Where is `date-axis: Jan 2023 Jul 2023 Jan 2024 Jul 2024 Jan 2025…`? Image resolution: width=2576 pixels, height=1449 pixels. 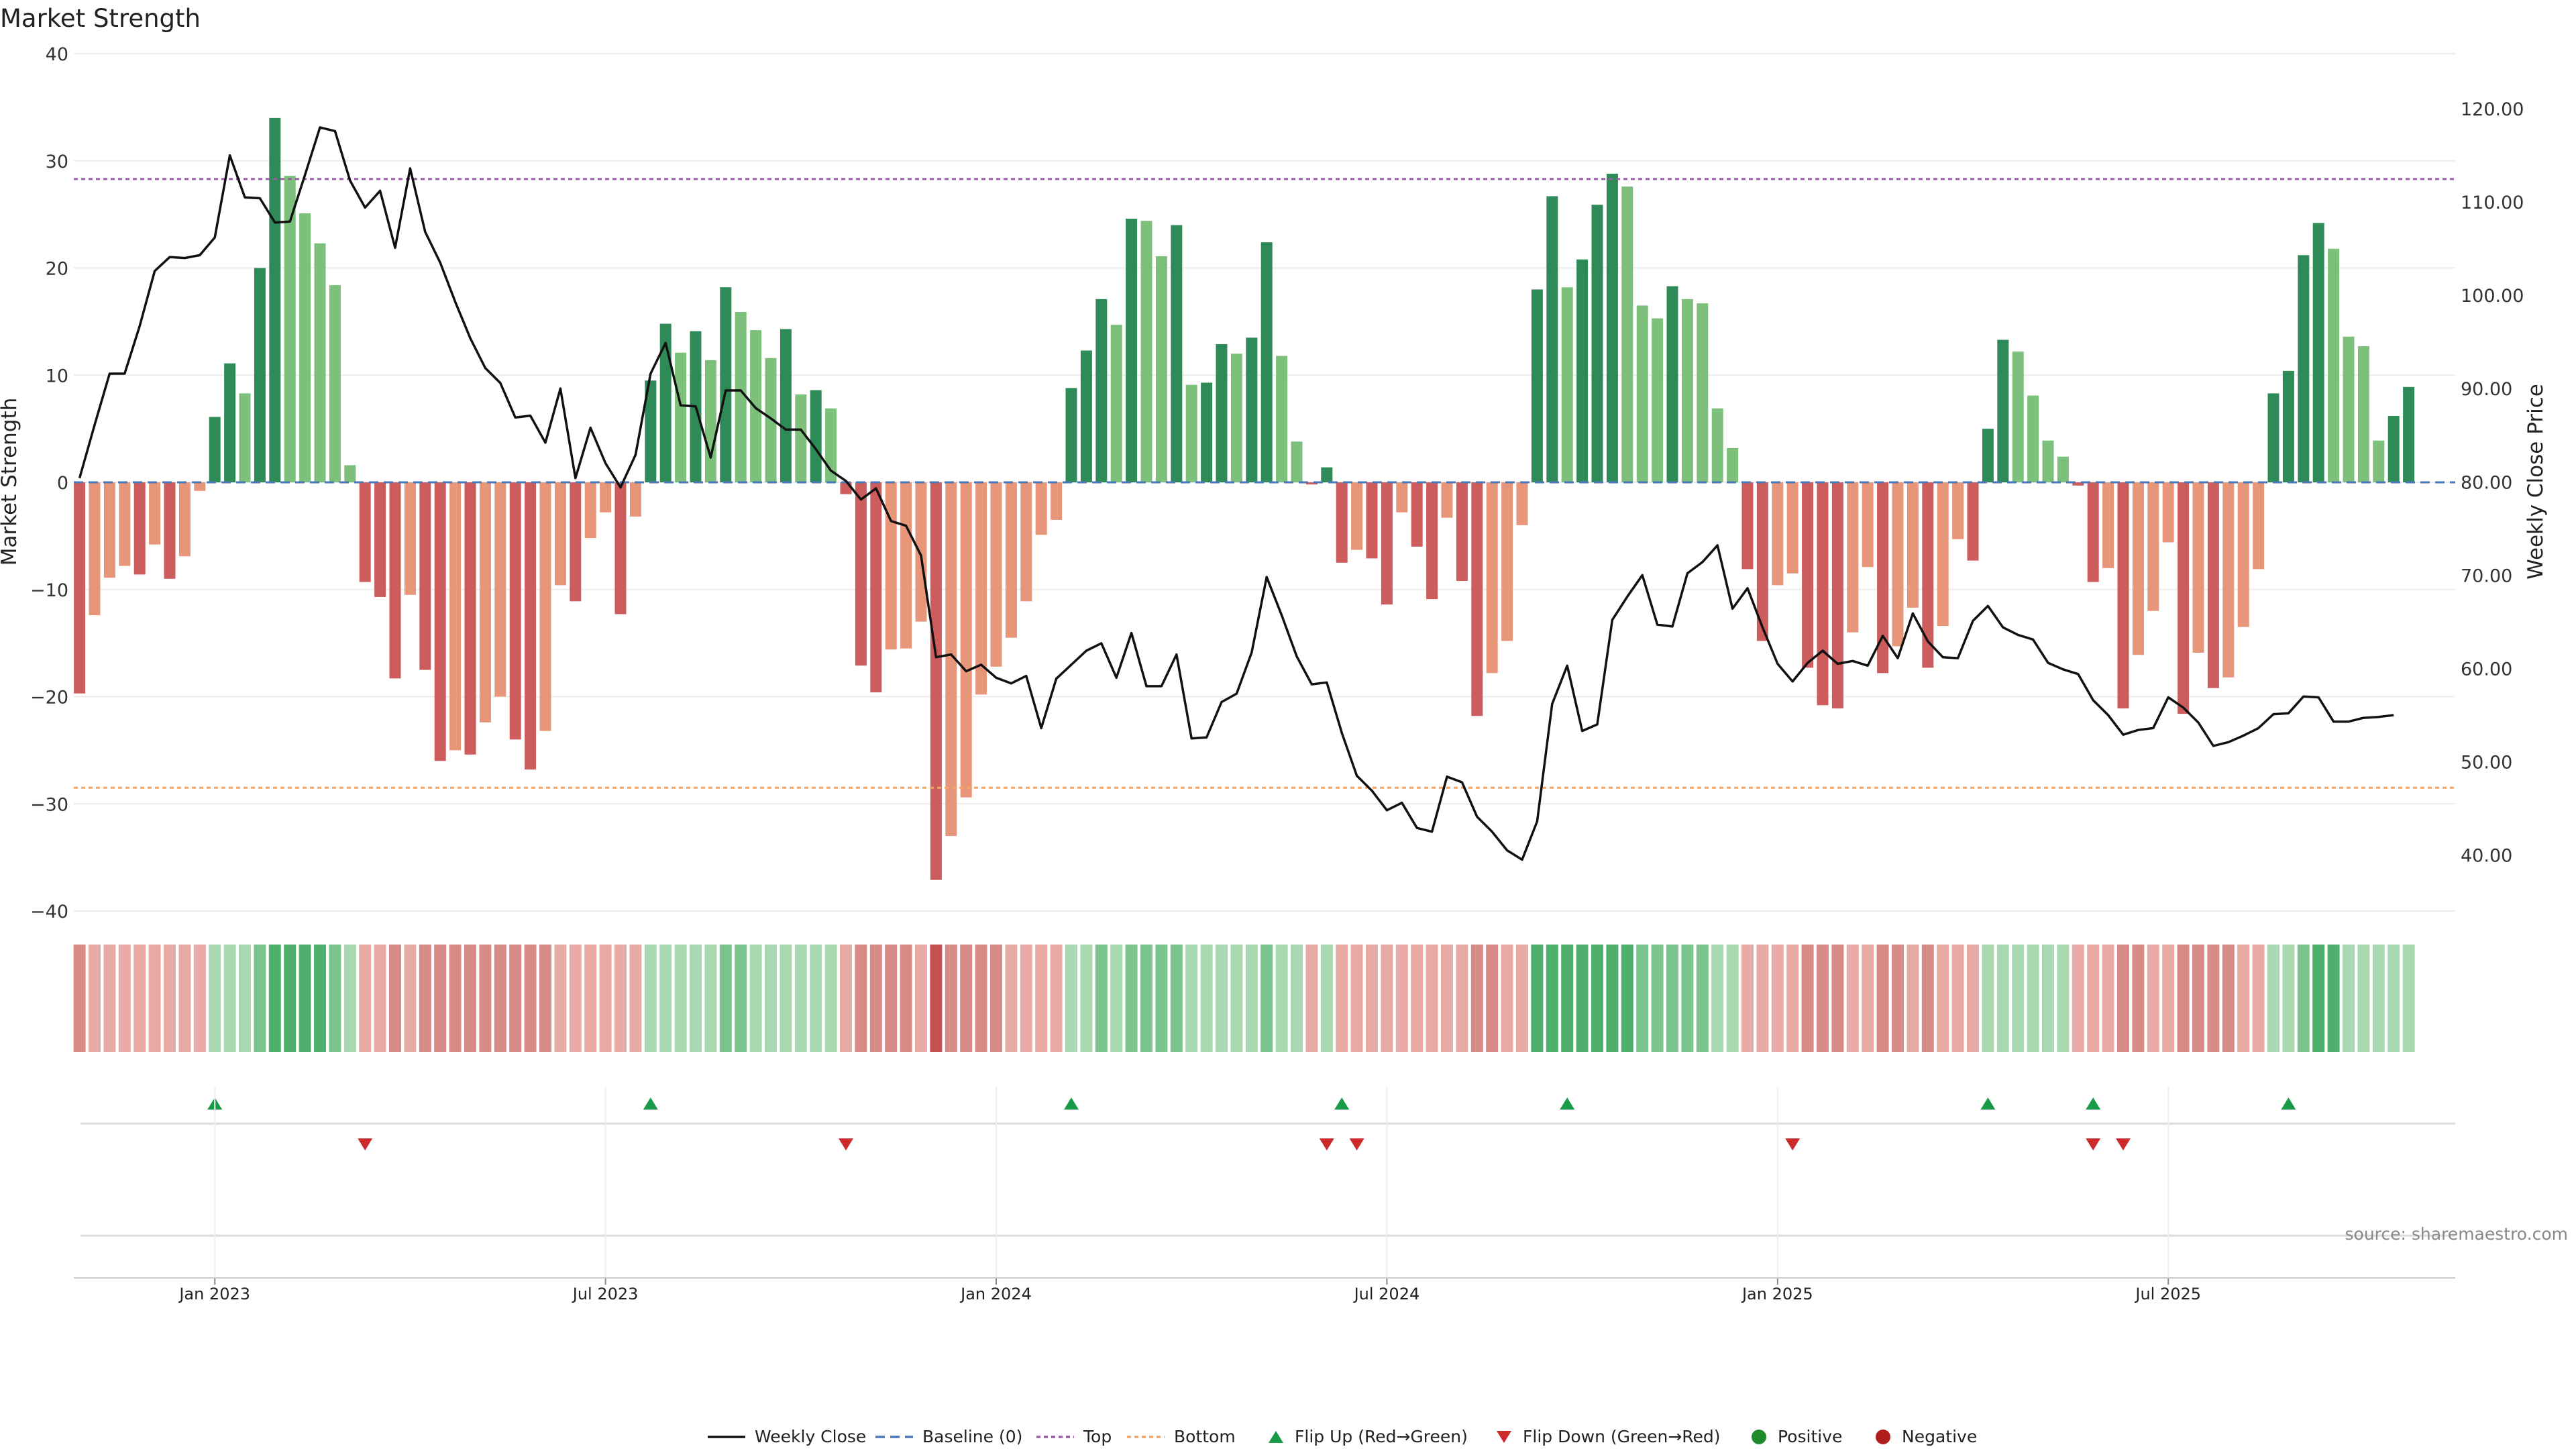 date-axis: Jan 2023 Jul 2023 Jan 2024 Jul 2024 Jan 2025… is located at coordinates (1264, 1195).